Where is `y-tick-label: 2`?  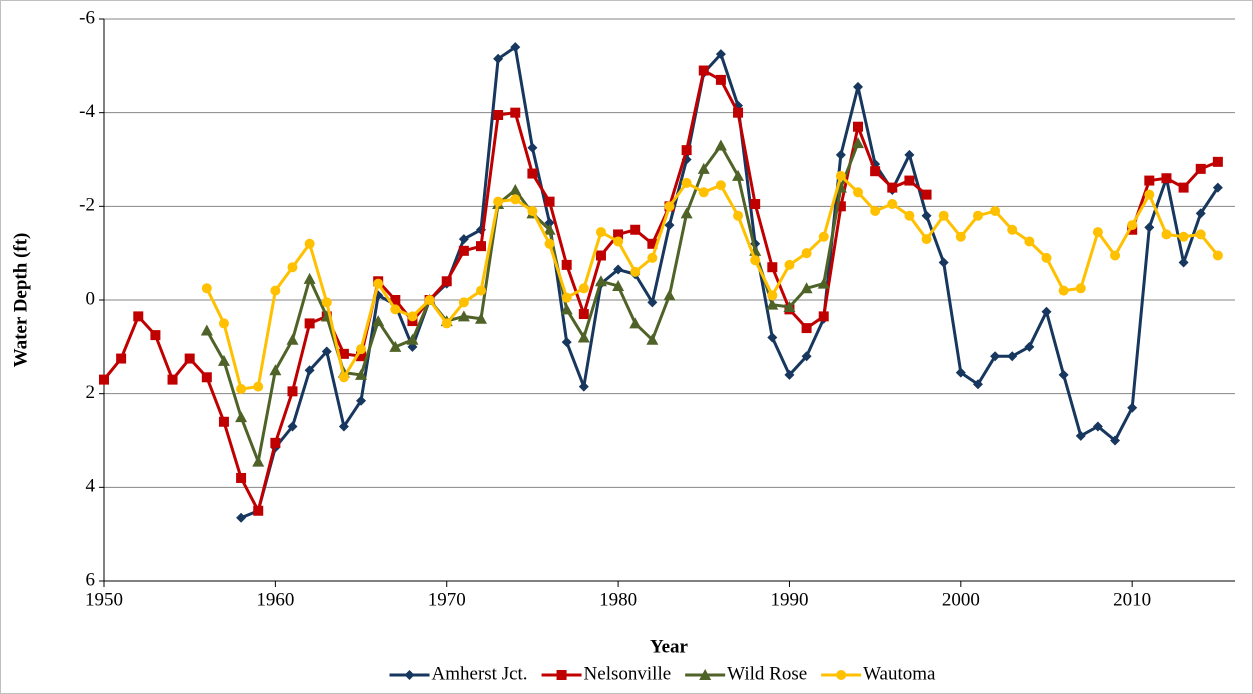
y-tick-label: 2 is located at coordinates (91, 392).